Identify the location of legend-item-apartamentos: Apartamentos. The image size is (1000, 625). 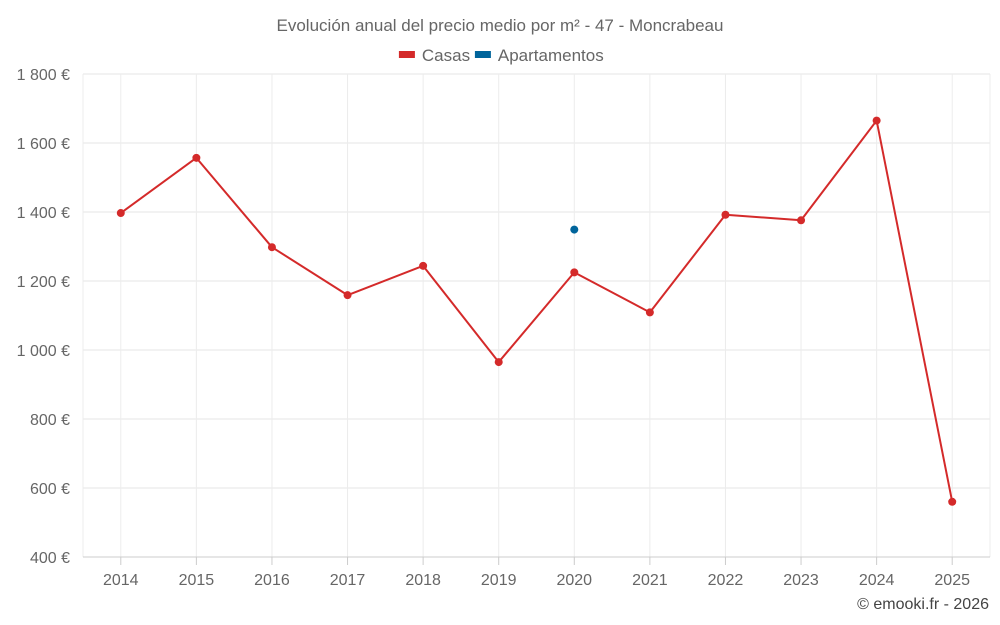
(539, 55).